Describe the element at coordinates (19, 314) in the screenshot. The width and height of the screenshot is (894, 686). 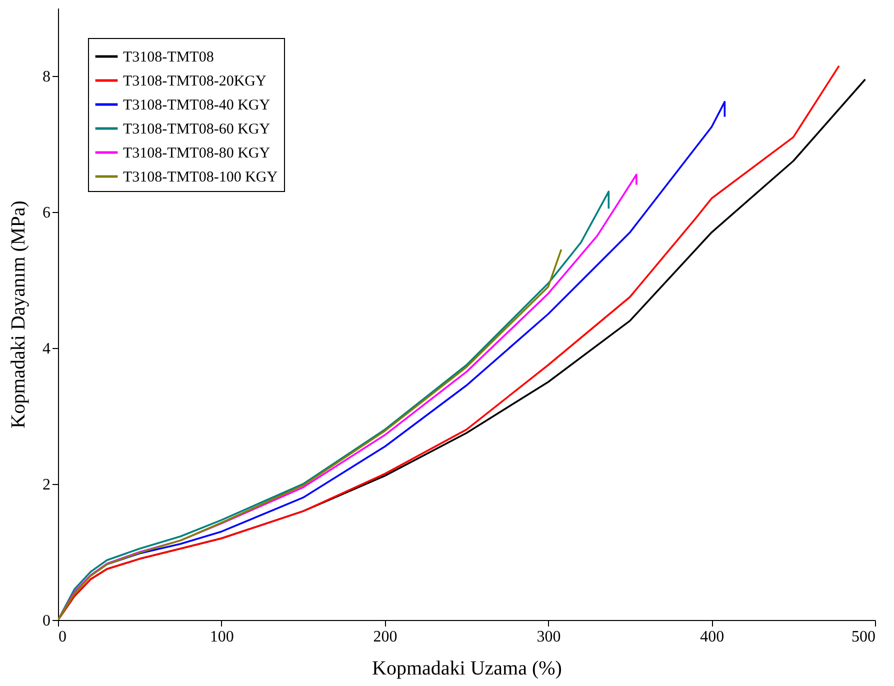
I see `y-axis-title: Kopmadaki Dayanım (MPa)` at that location.